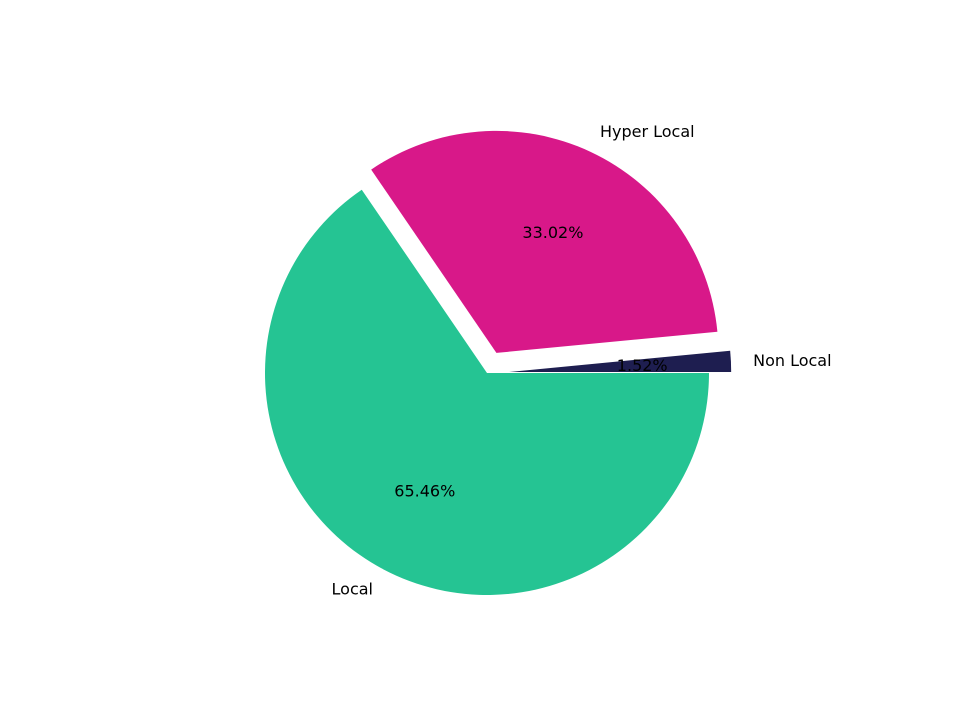 The height and width of the screenshot is (720, 960). I want to click on pie-slice-non-local, so click(620, 361).